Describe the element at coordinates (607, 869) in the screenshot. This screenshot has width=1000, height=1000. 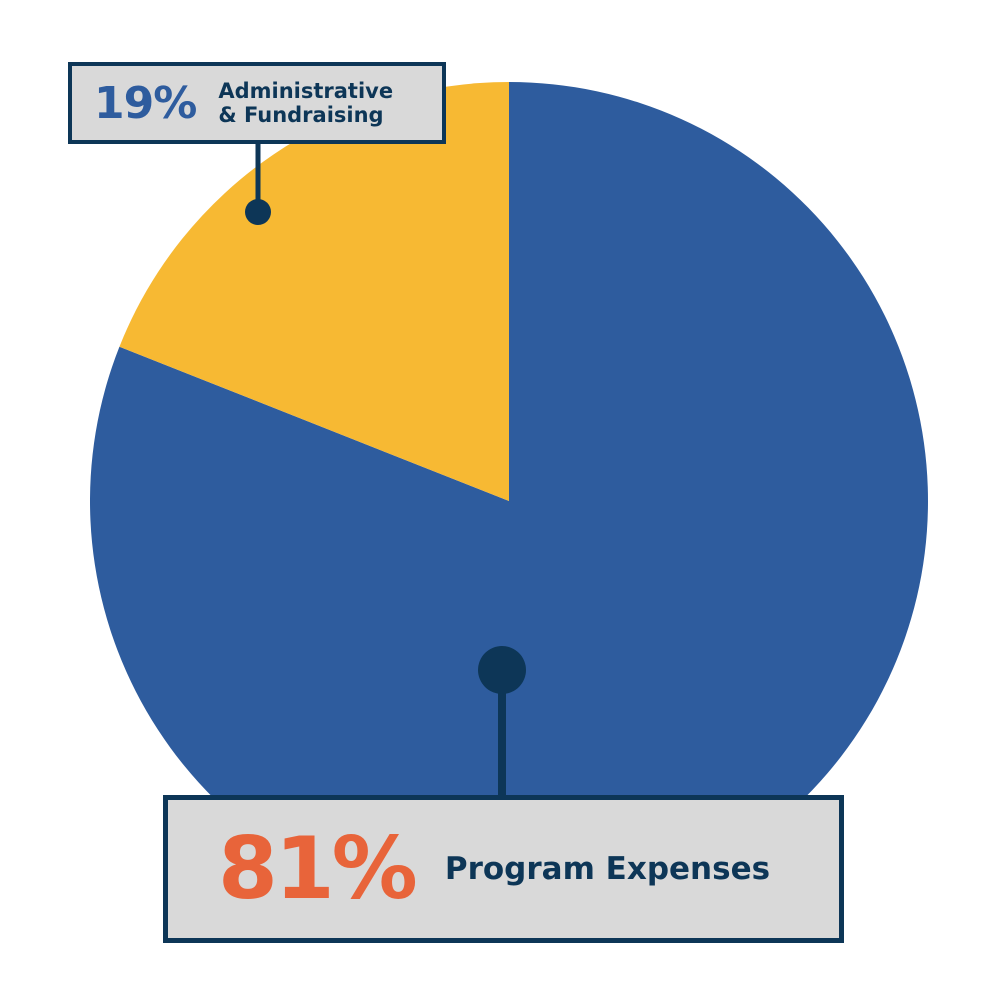
I see `category-label: Program Expenses` at that location.